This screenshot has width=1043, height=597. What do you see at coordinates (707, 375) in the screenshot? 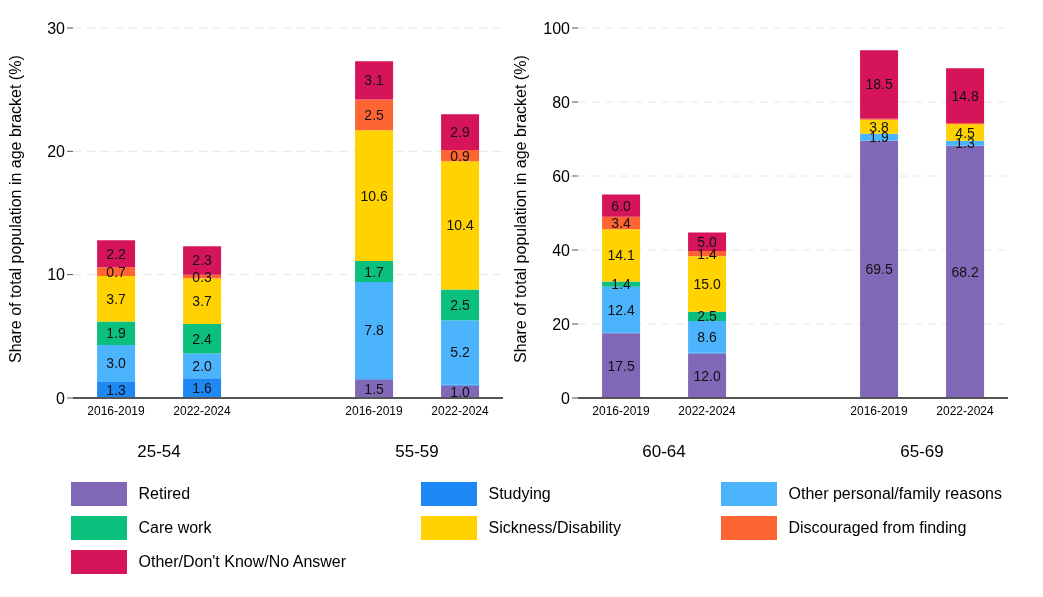
I see `data-label: 12.0` at bounding box center [707, 375].